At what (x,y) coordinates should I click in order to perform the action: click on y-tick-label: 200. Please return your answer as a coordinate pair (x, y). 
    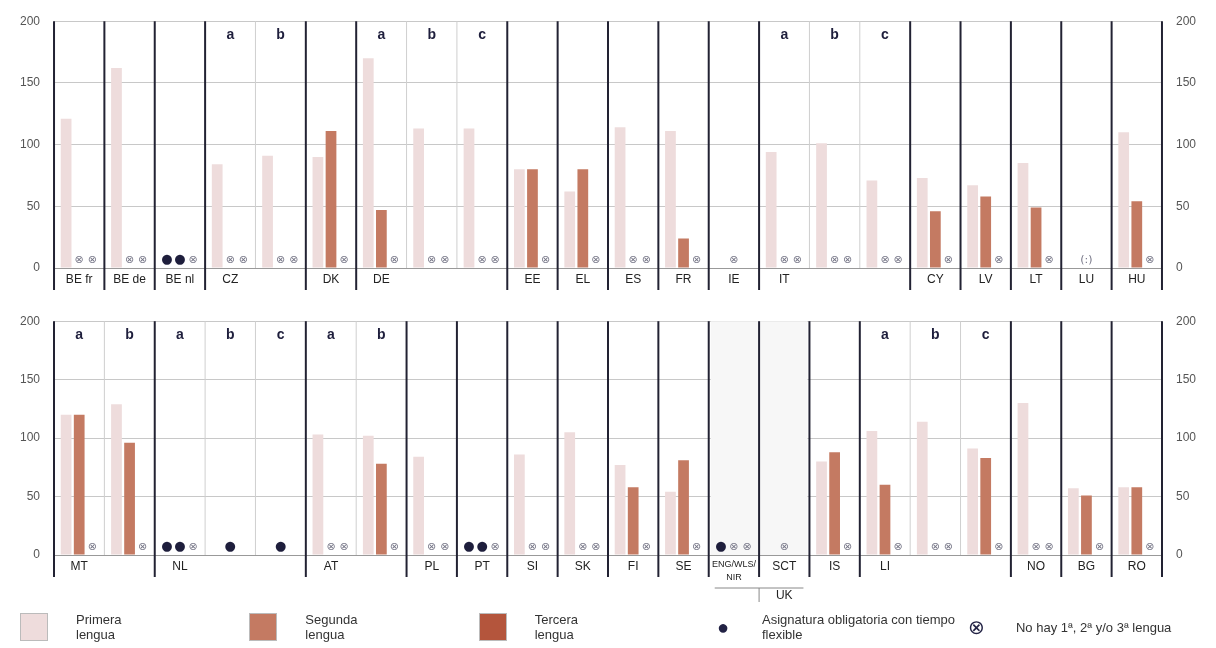
    Looking at the image, I should click on (30, 320).